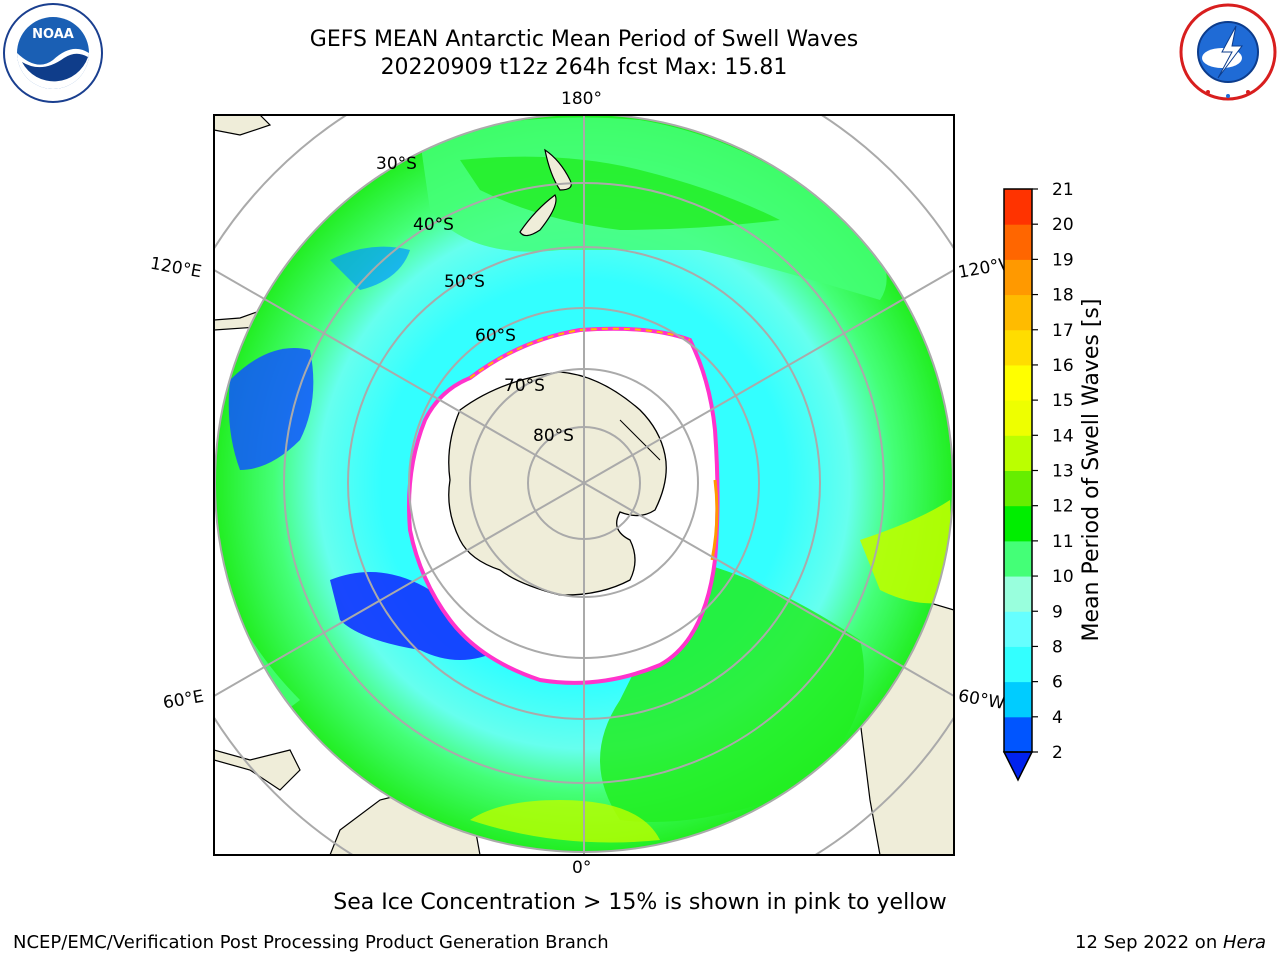 The height and width of the screenshot is (960, 1280). What do you see at coordinates (545, 192) in the screenshot?
I see `new-zealand` at bounding box center [545, 192].